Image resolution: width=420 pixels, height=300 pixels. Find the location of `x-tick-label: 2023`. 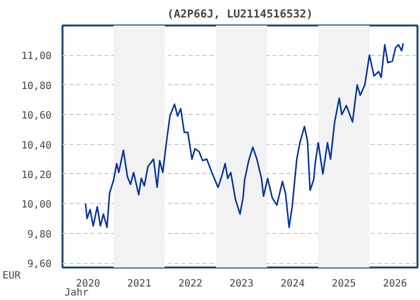

x-tick-label: 2023 is located at coordinates (241, 284).